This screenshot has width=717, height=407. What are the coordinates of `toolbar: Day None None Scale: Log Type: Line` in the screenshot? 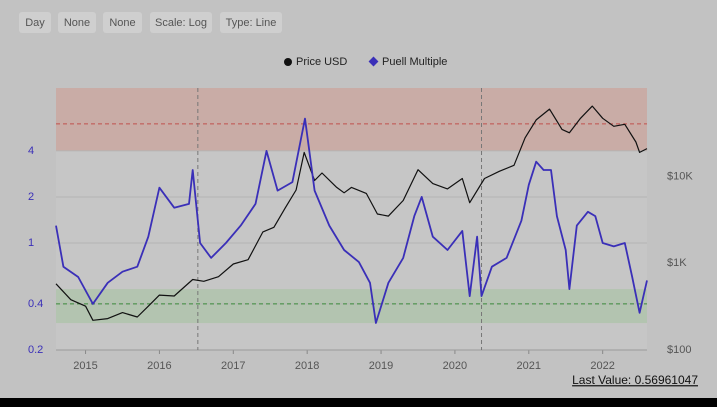 It's located at (150, 22).